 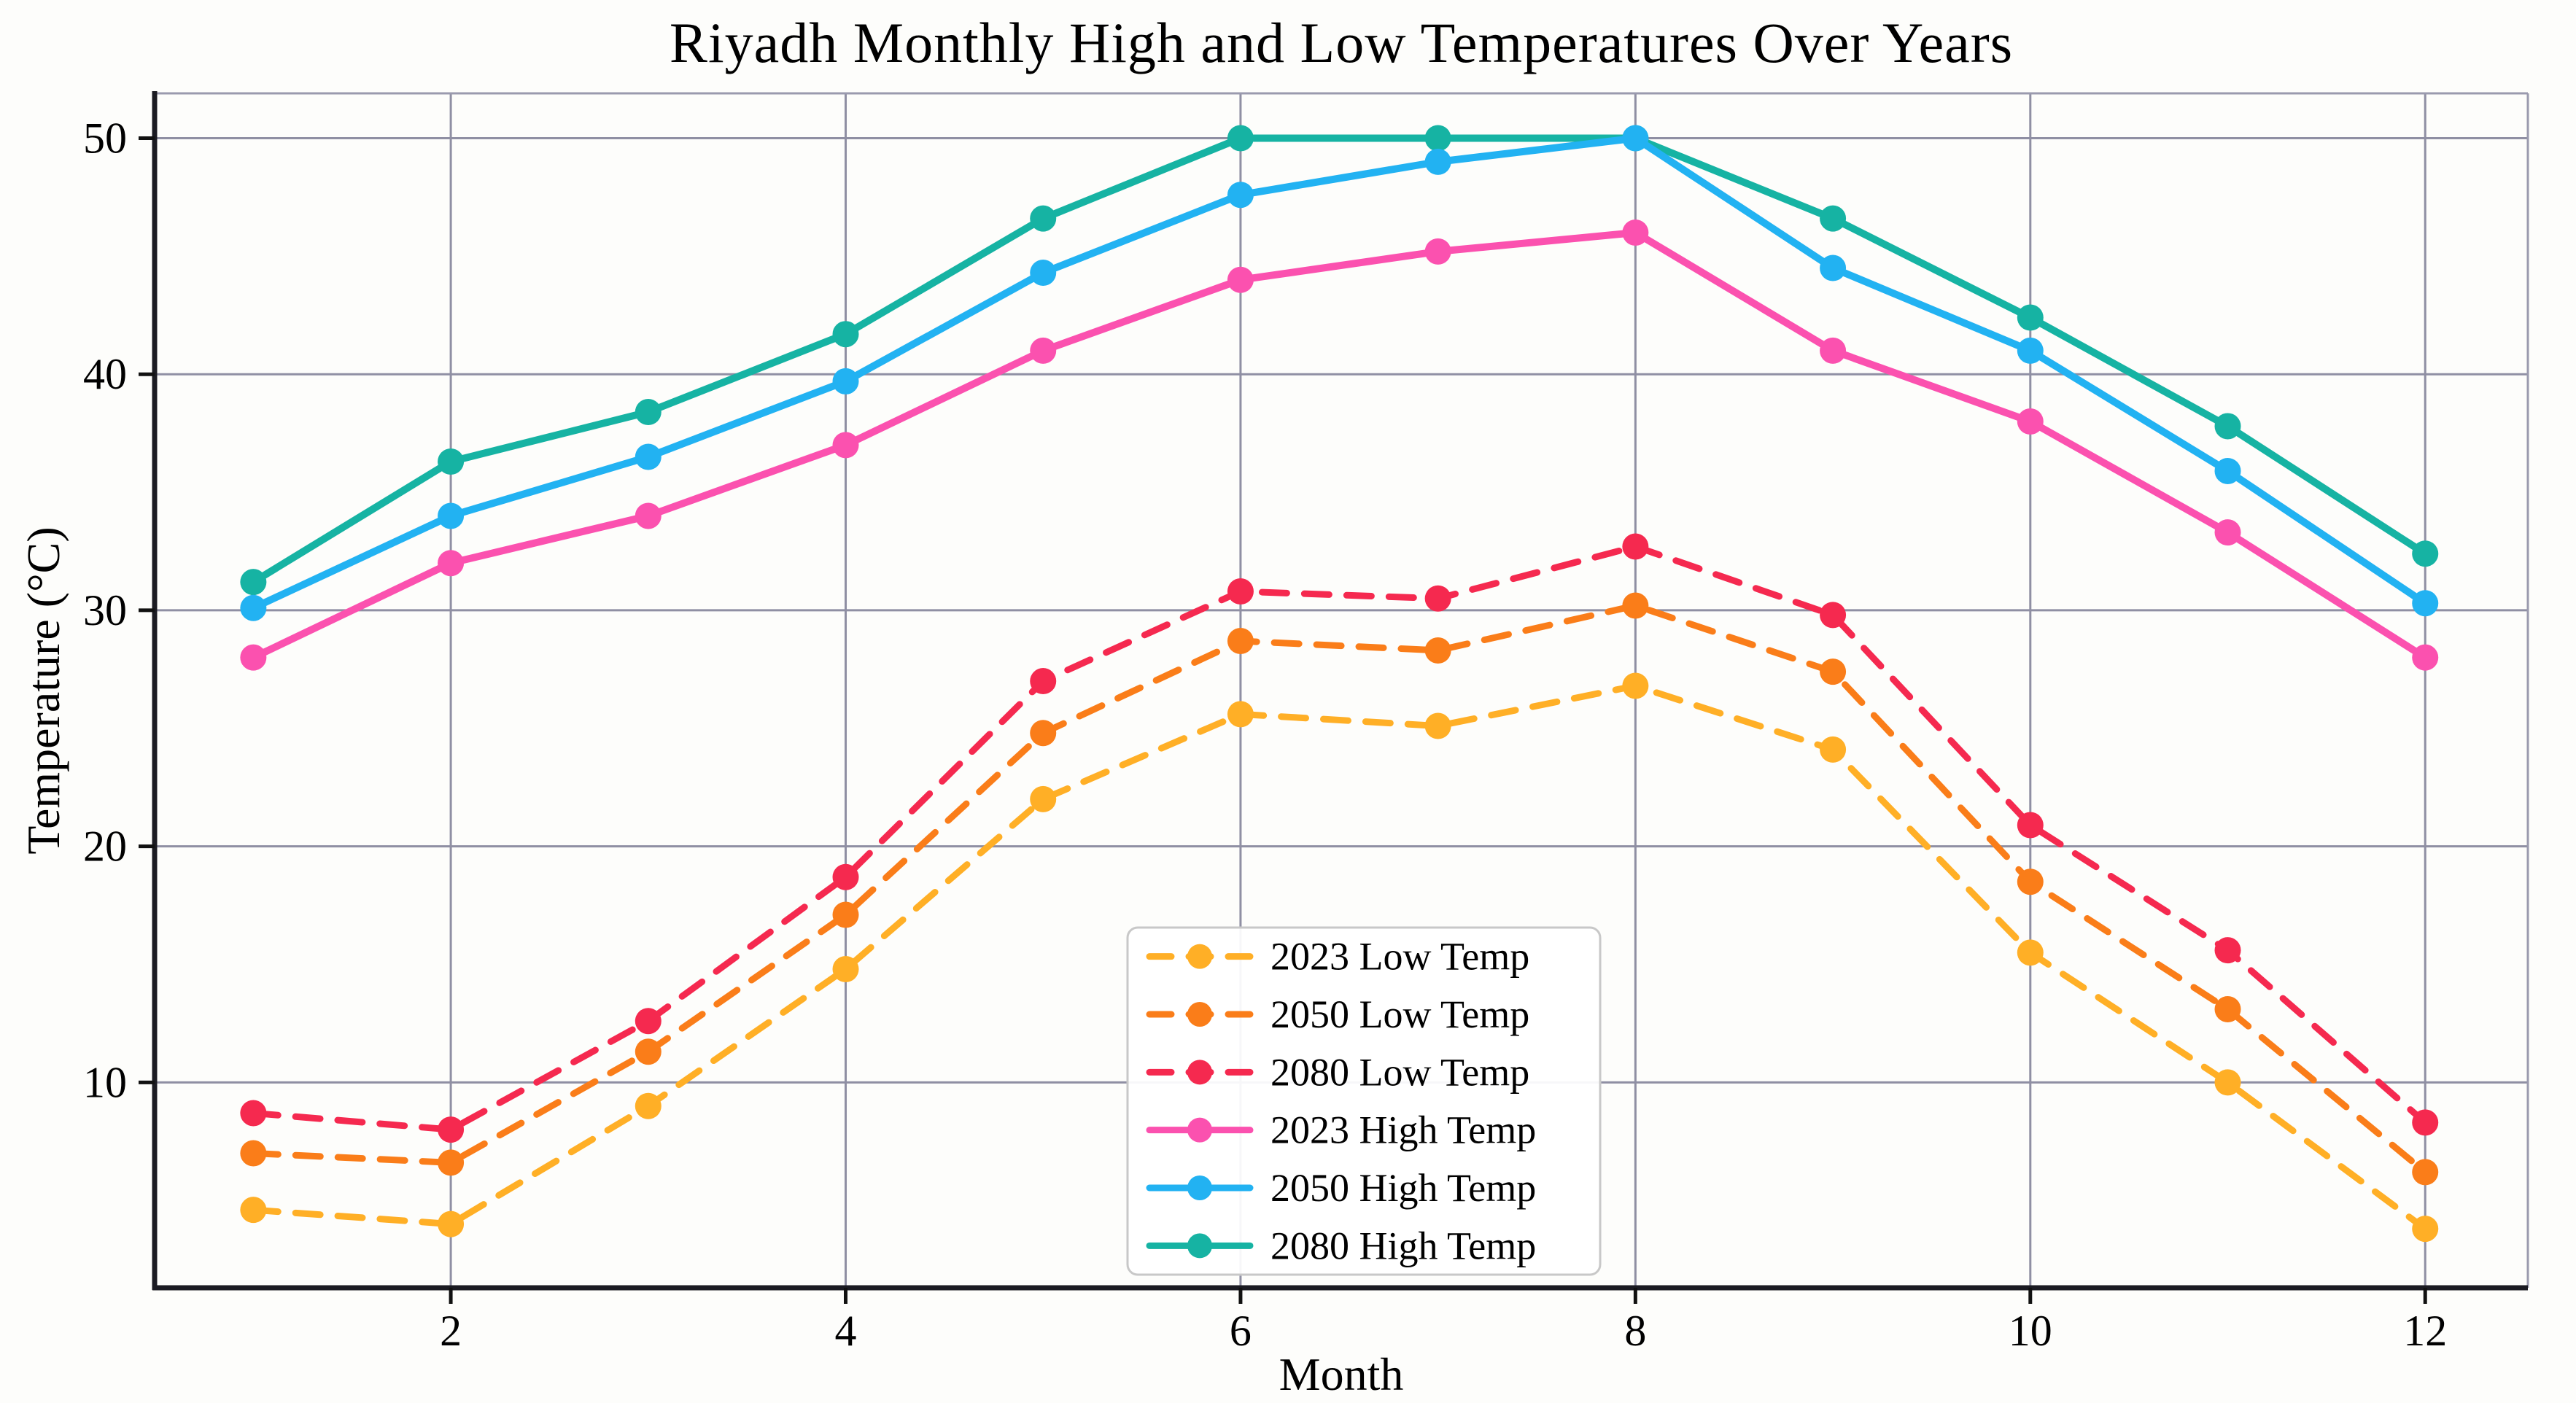 What do you see at coordinates (1199, 1014) in the screenshot?
I see `legend-marker-dot-2050-low-temp` at bounding box center [1199, 1014].